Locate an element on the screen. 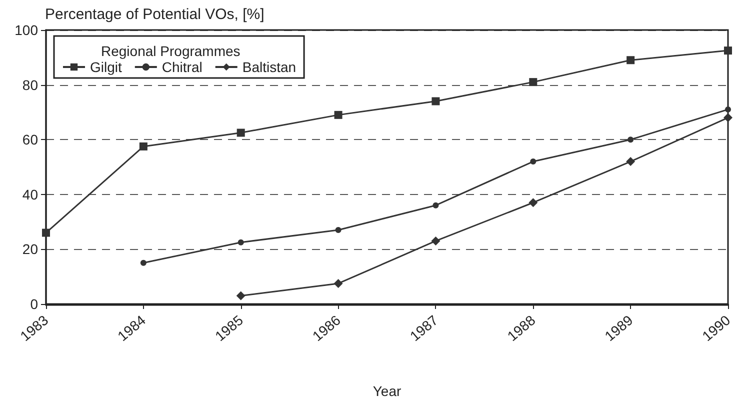  y-tick-label: 0 is located at coordinates (34, 304).